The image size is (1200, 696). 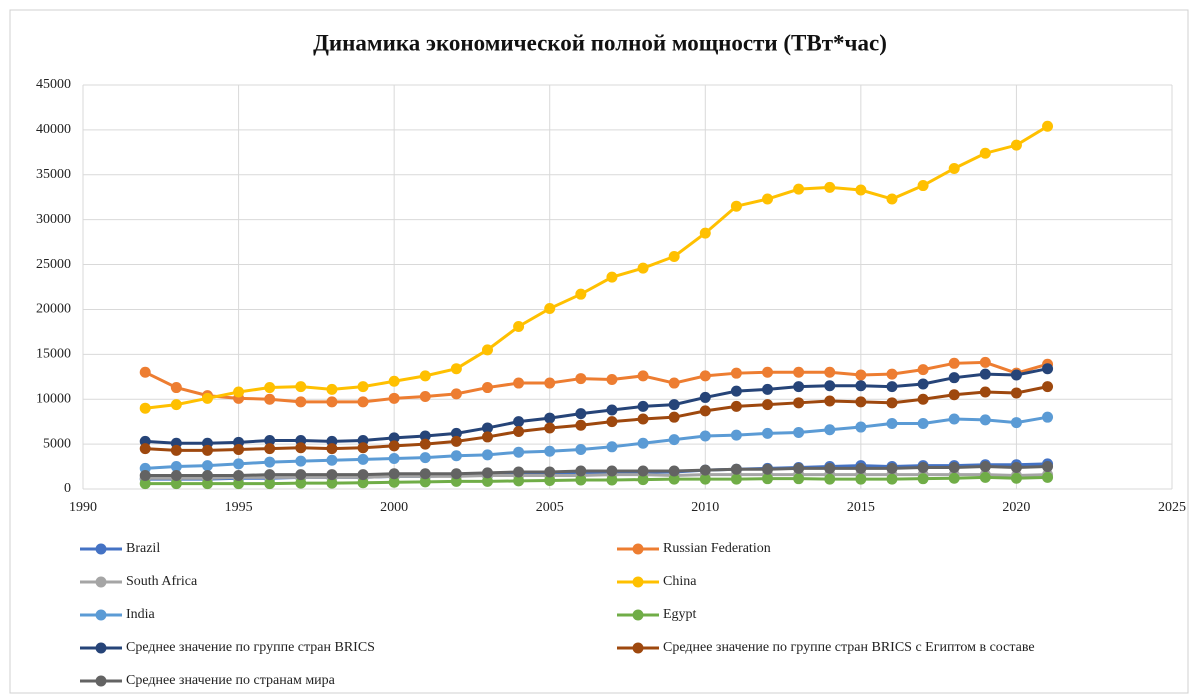 I want to click on legend-label: China, so click(x=680, y=581).